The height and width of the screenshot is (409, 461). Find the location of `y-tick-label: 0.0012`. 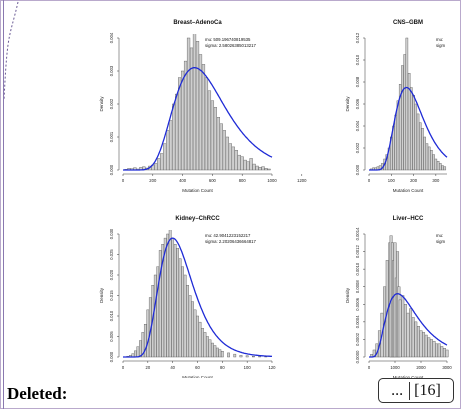

y-tick-label: 0.0012 is located at coordinates (357, 250).